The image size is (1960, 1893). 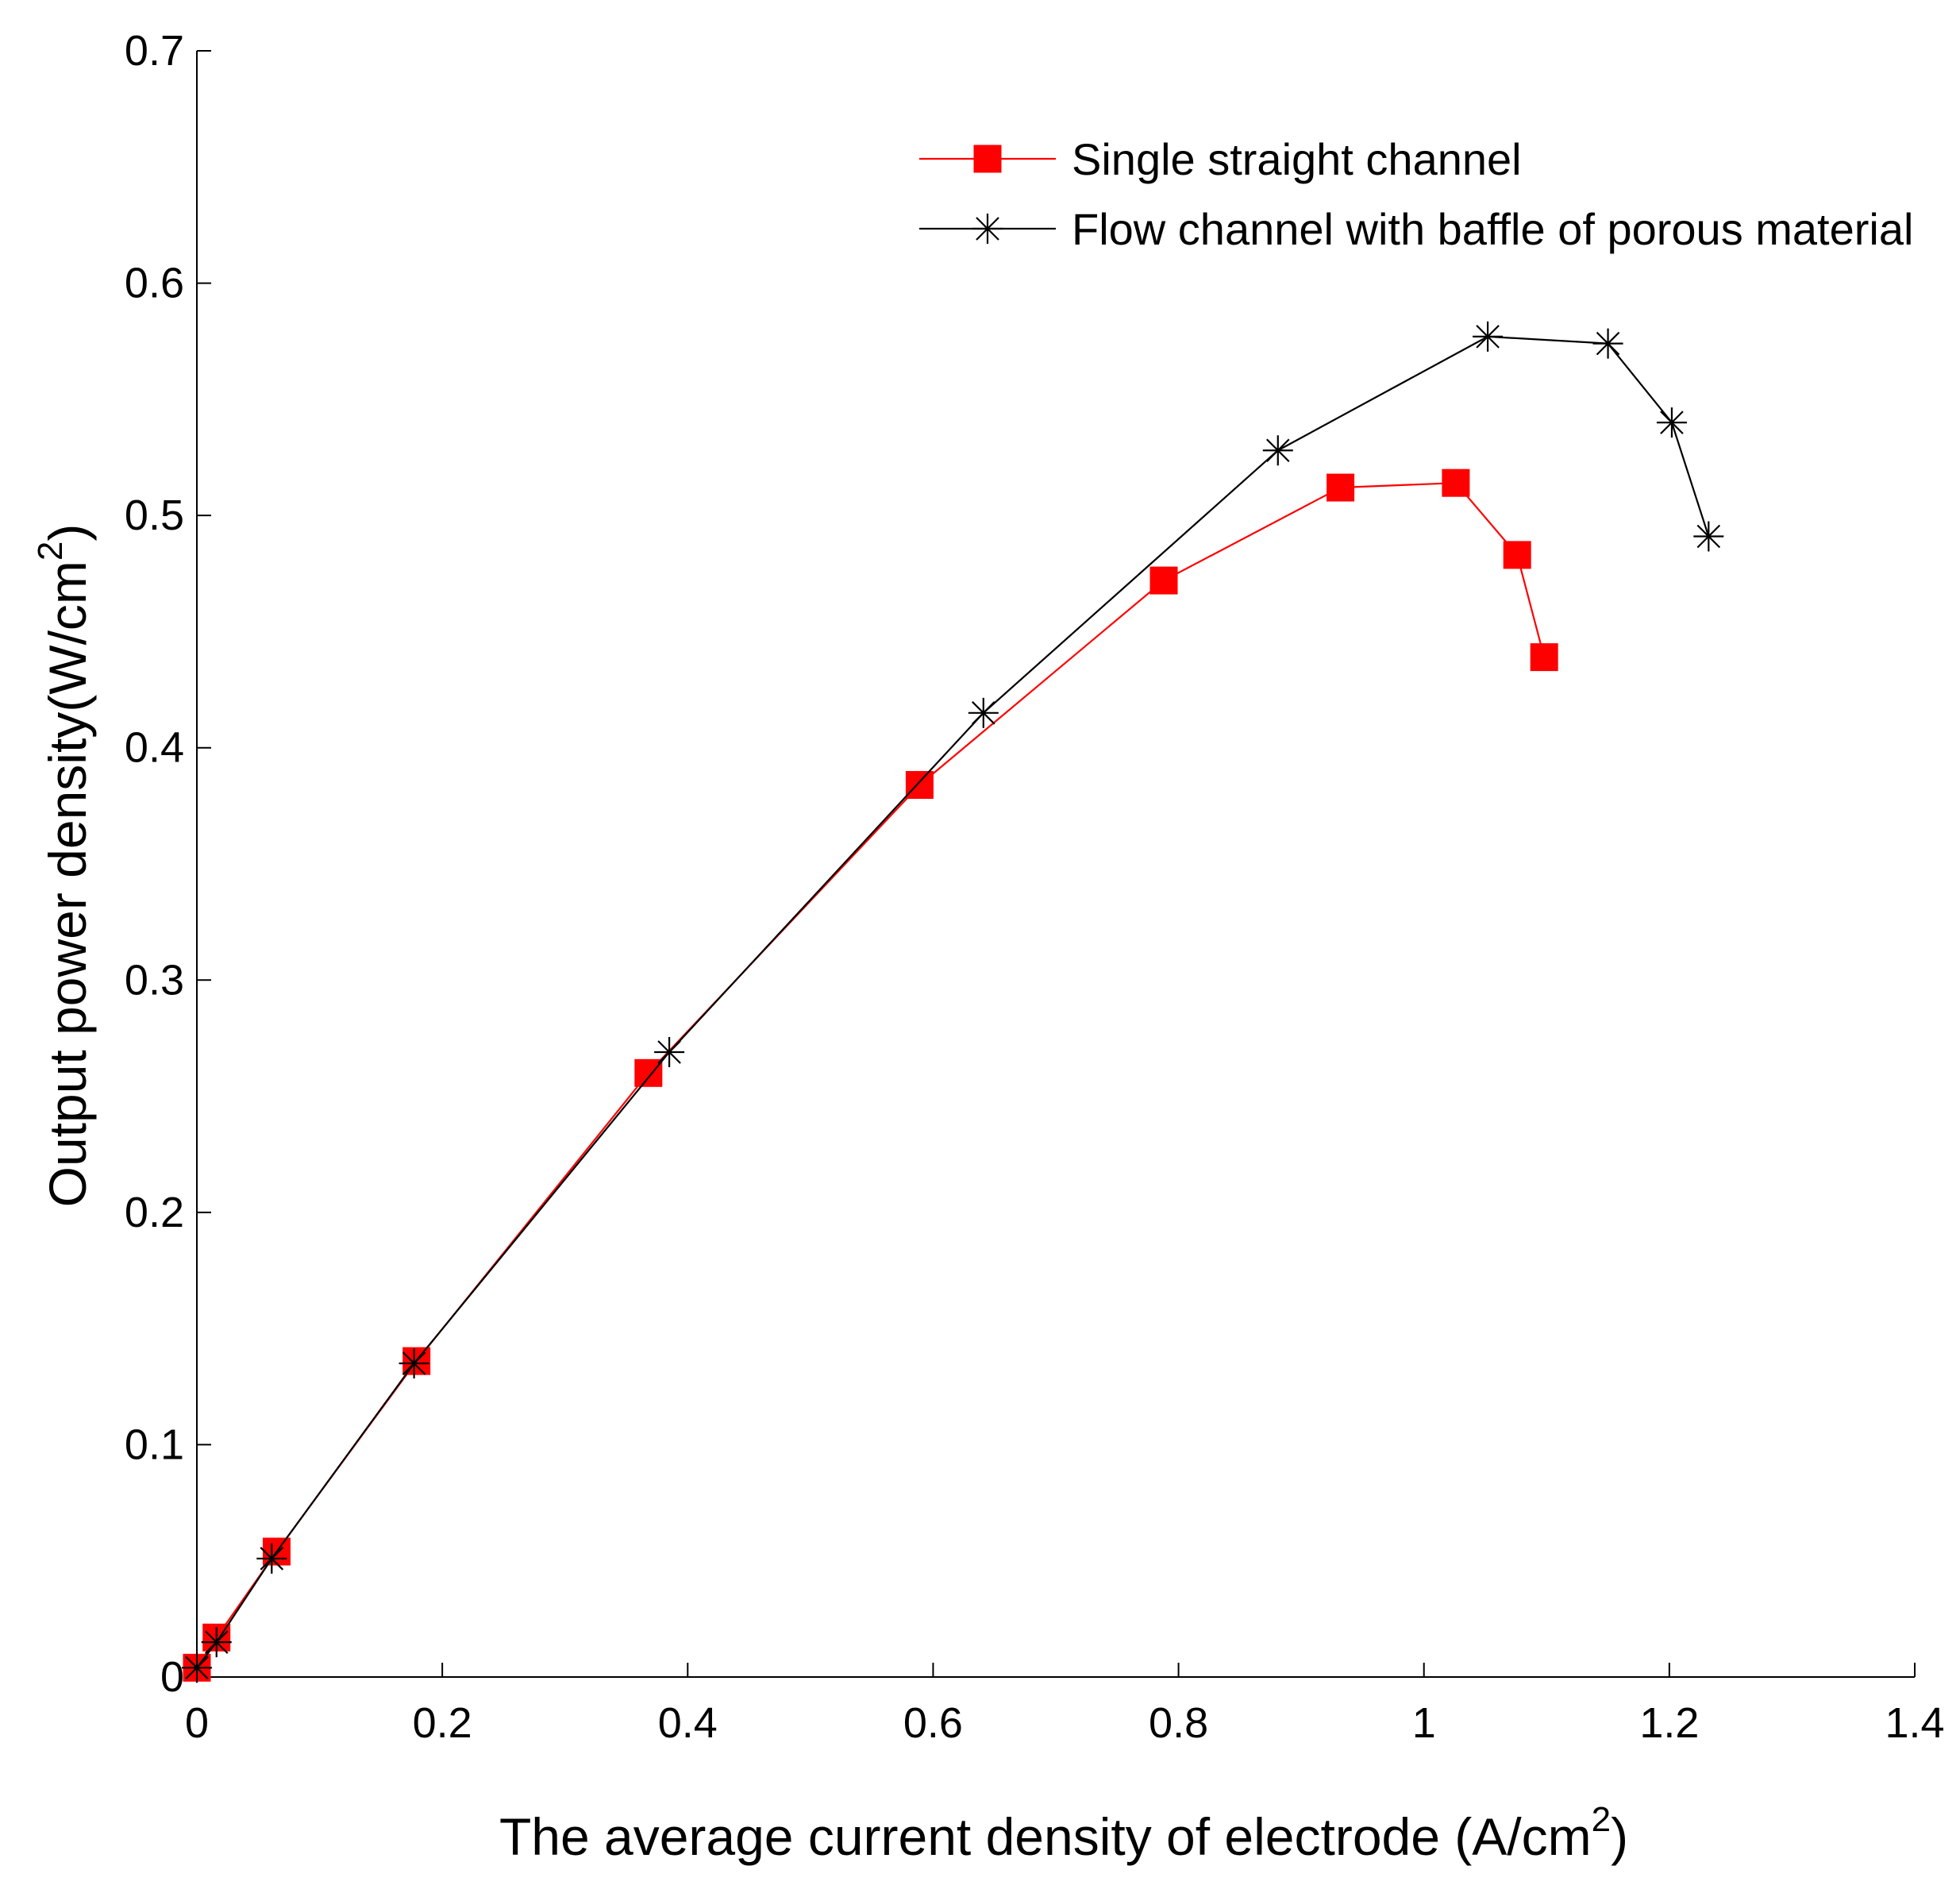 What do you see at coordinates (50, 552) in the screenshot?
I see `y-axis-title-superscript: 2` at bounding box center [50, 552].